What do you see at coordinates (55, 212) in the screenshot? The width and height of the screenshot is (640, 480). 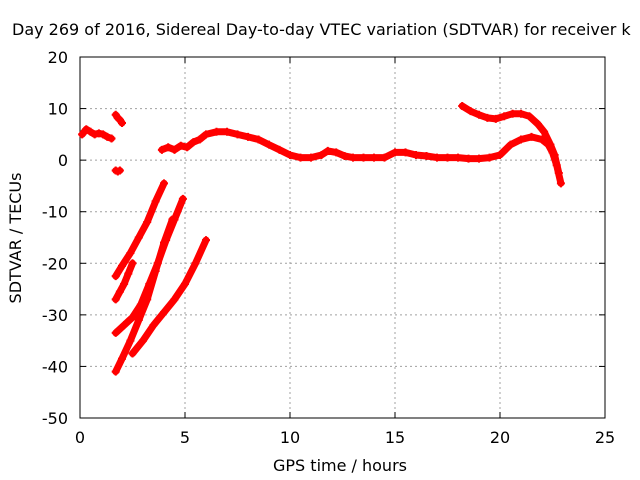 I see `y-tick-label: -10` at bounding box center [55, 212].